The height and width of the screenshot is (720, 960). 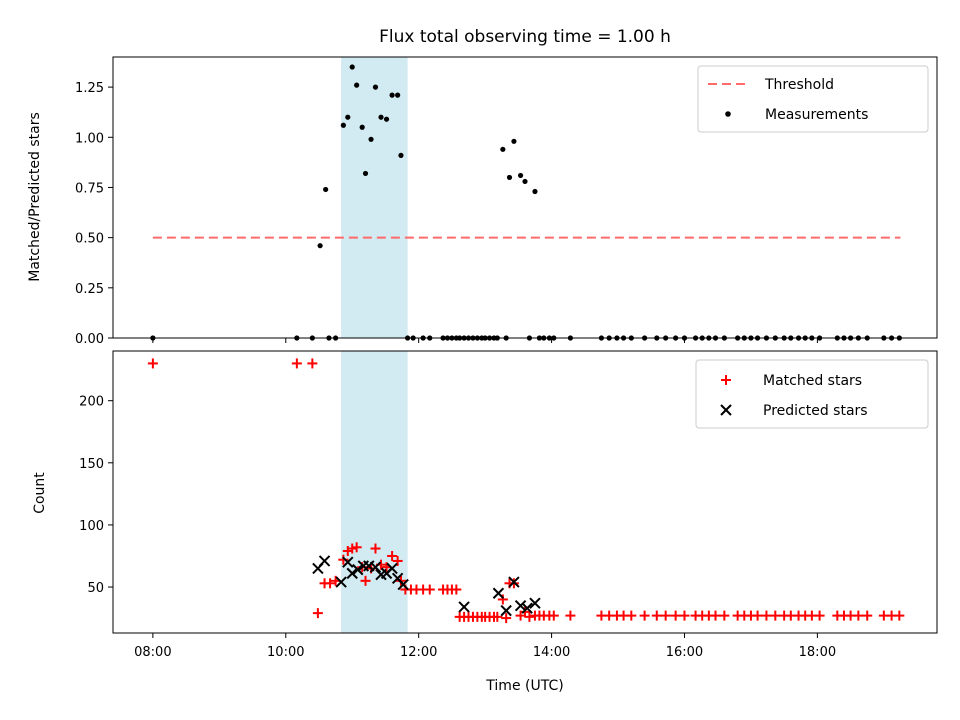 What do you see at coordinates (551, 652) in the screenshot?
I see `bottom-x-tick-label: 14:00` at bounding box center [551, 652].